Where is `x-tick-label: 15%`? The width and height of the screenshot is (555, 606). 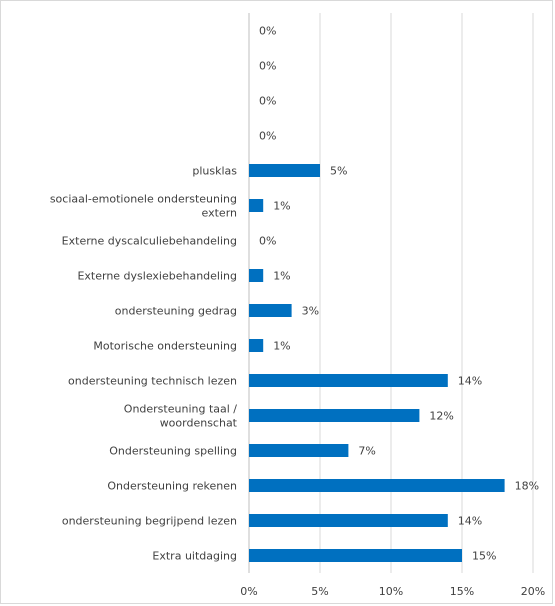 x-tick-label: 15% is located at coordinates (462, 591).